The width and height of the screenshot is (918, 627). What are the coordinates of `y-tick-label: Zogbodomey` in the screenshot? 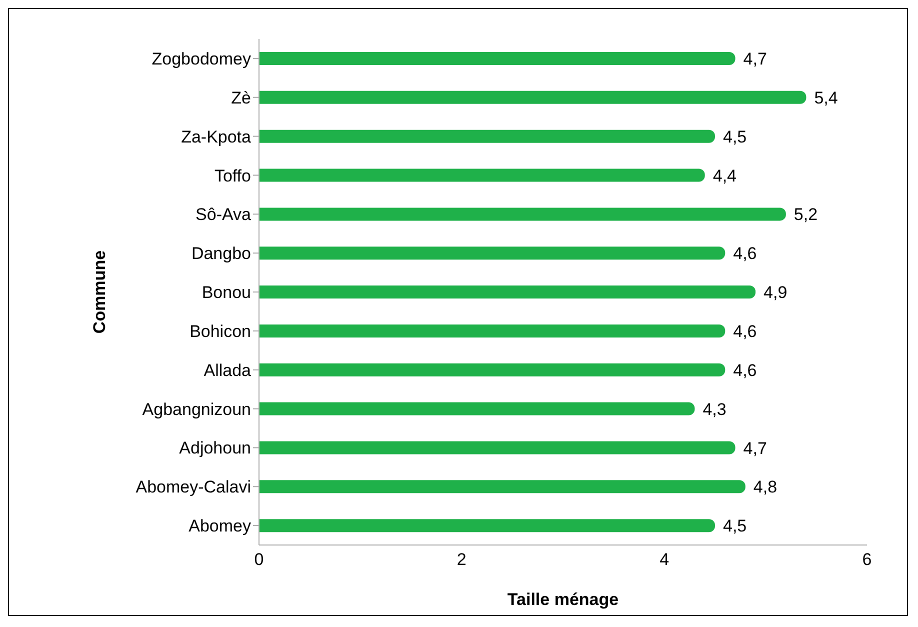 It's located at (202, 58).